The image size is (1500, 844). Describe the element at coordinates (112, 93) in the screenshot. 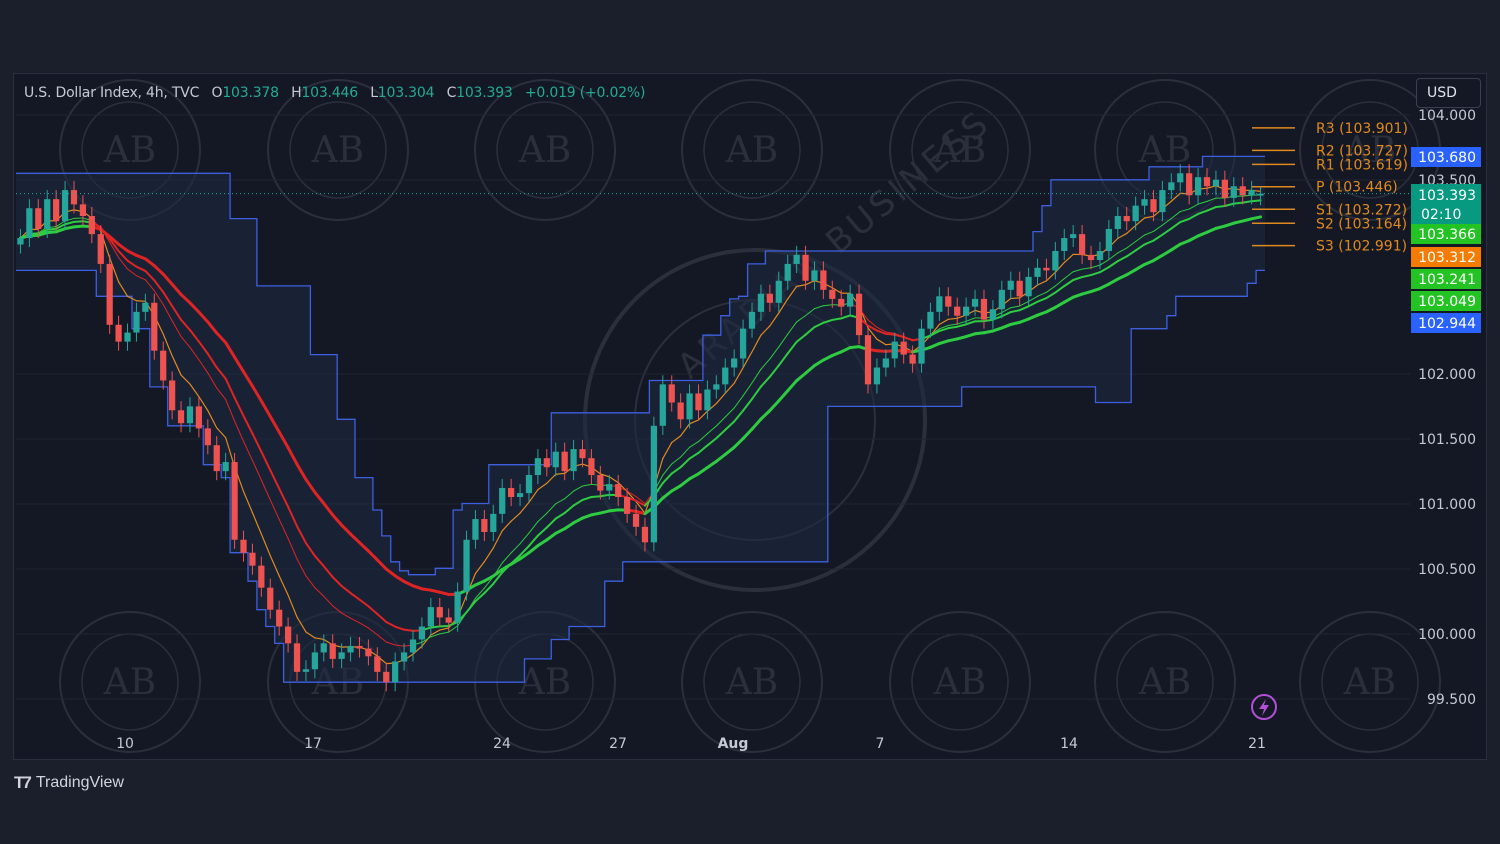

I see `legend-symbol: U.S. Dollar Index, 4h, TVC` at that location.